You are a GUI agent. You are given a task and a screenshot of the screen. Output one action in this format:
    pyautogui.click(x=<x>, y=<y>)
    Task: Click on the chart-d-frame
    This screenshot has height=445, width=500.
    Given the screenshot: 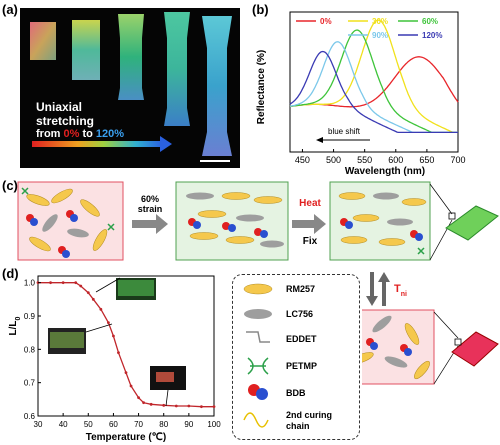 What is the action you would take?
    pyautogui.click(x=126, y=346)
    